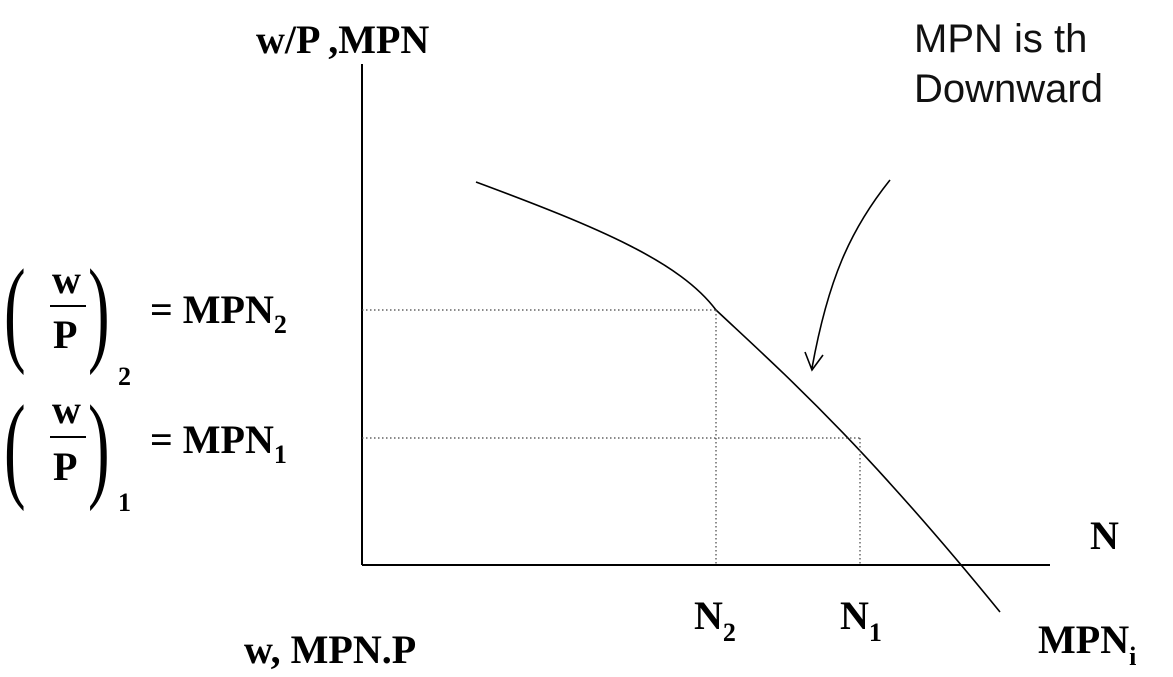  What do you see at coordinates (1104, 535) in the screenshot?
I see `x-axis-label: N` at bounding box center [1104, 535].